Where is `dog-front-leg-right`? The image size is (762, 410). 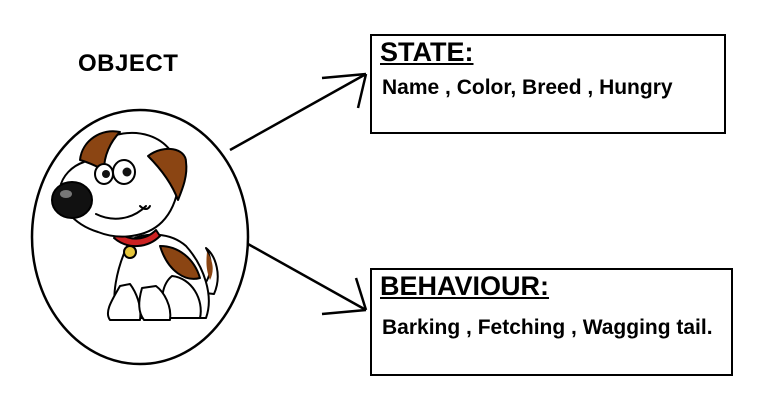 dog-front-leg-right is located at coordinates (155, 303).